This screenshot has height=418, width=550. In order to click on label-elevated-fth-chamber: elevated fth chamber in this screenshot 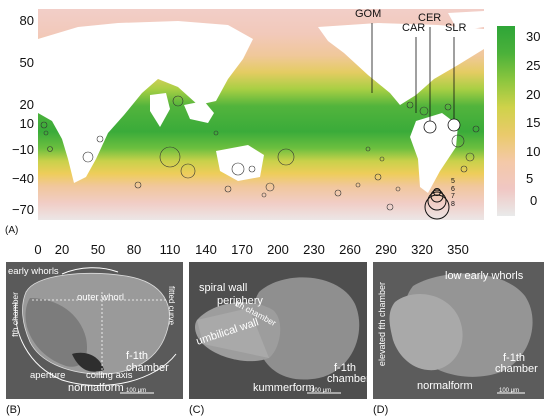, I will do `click(382, 324)`.